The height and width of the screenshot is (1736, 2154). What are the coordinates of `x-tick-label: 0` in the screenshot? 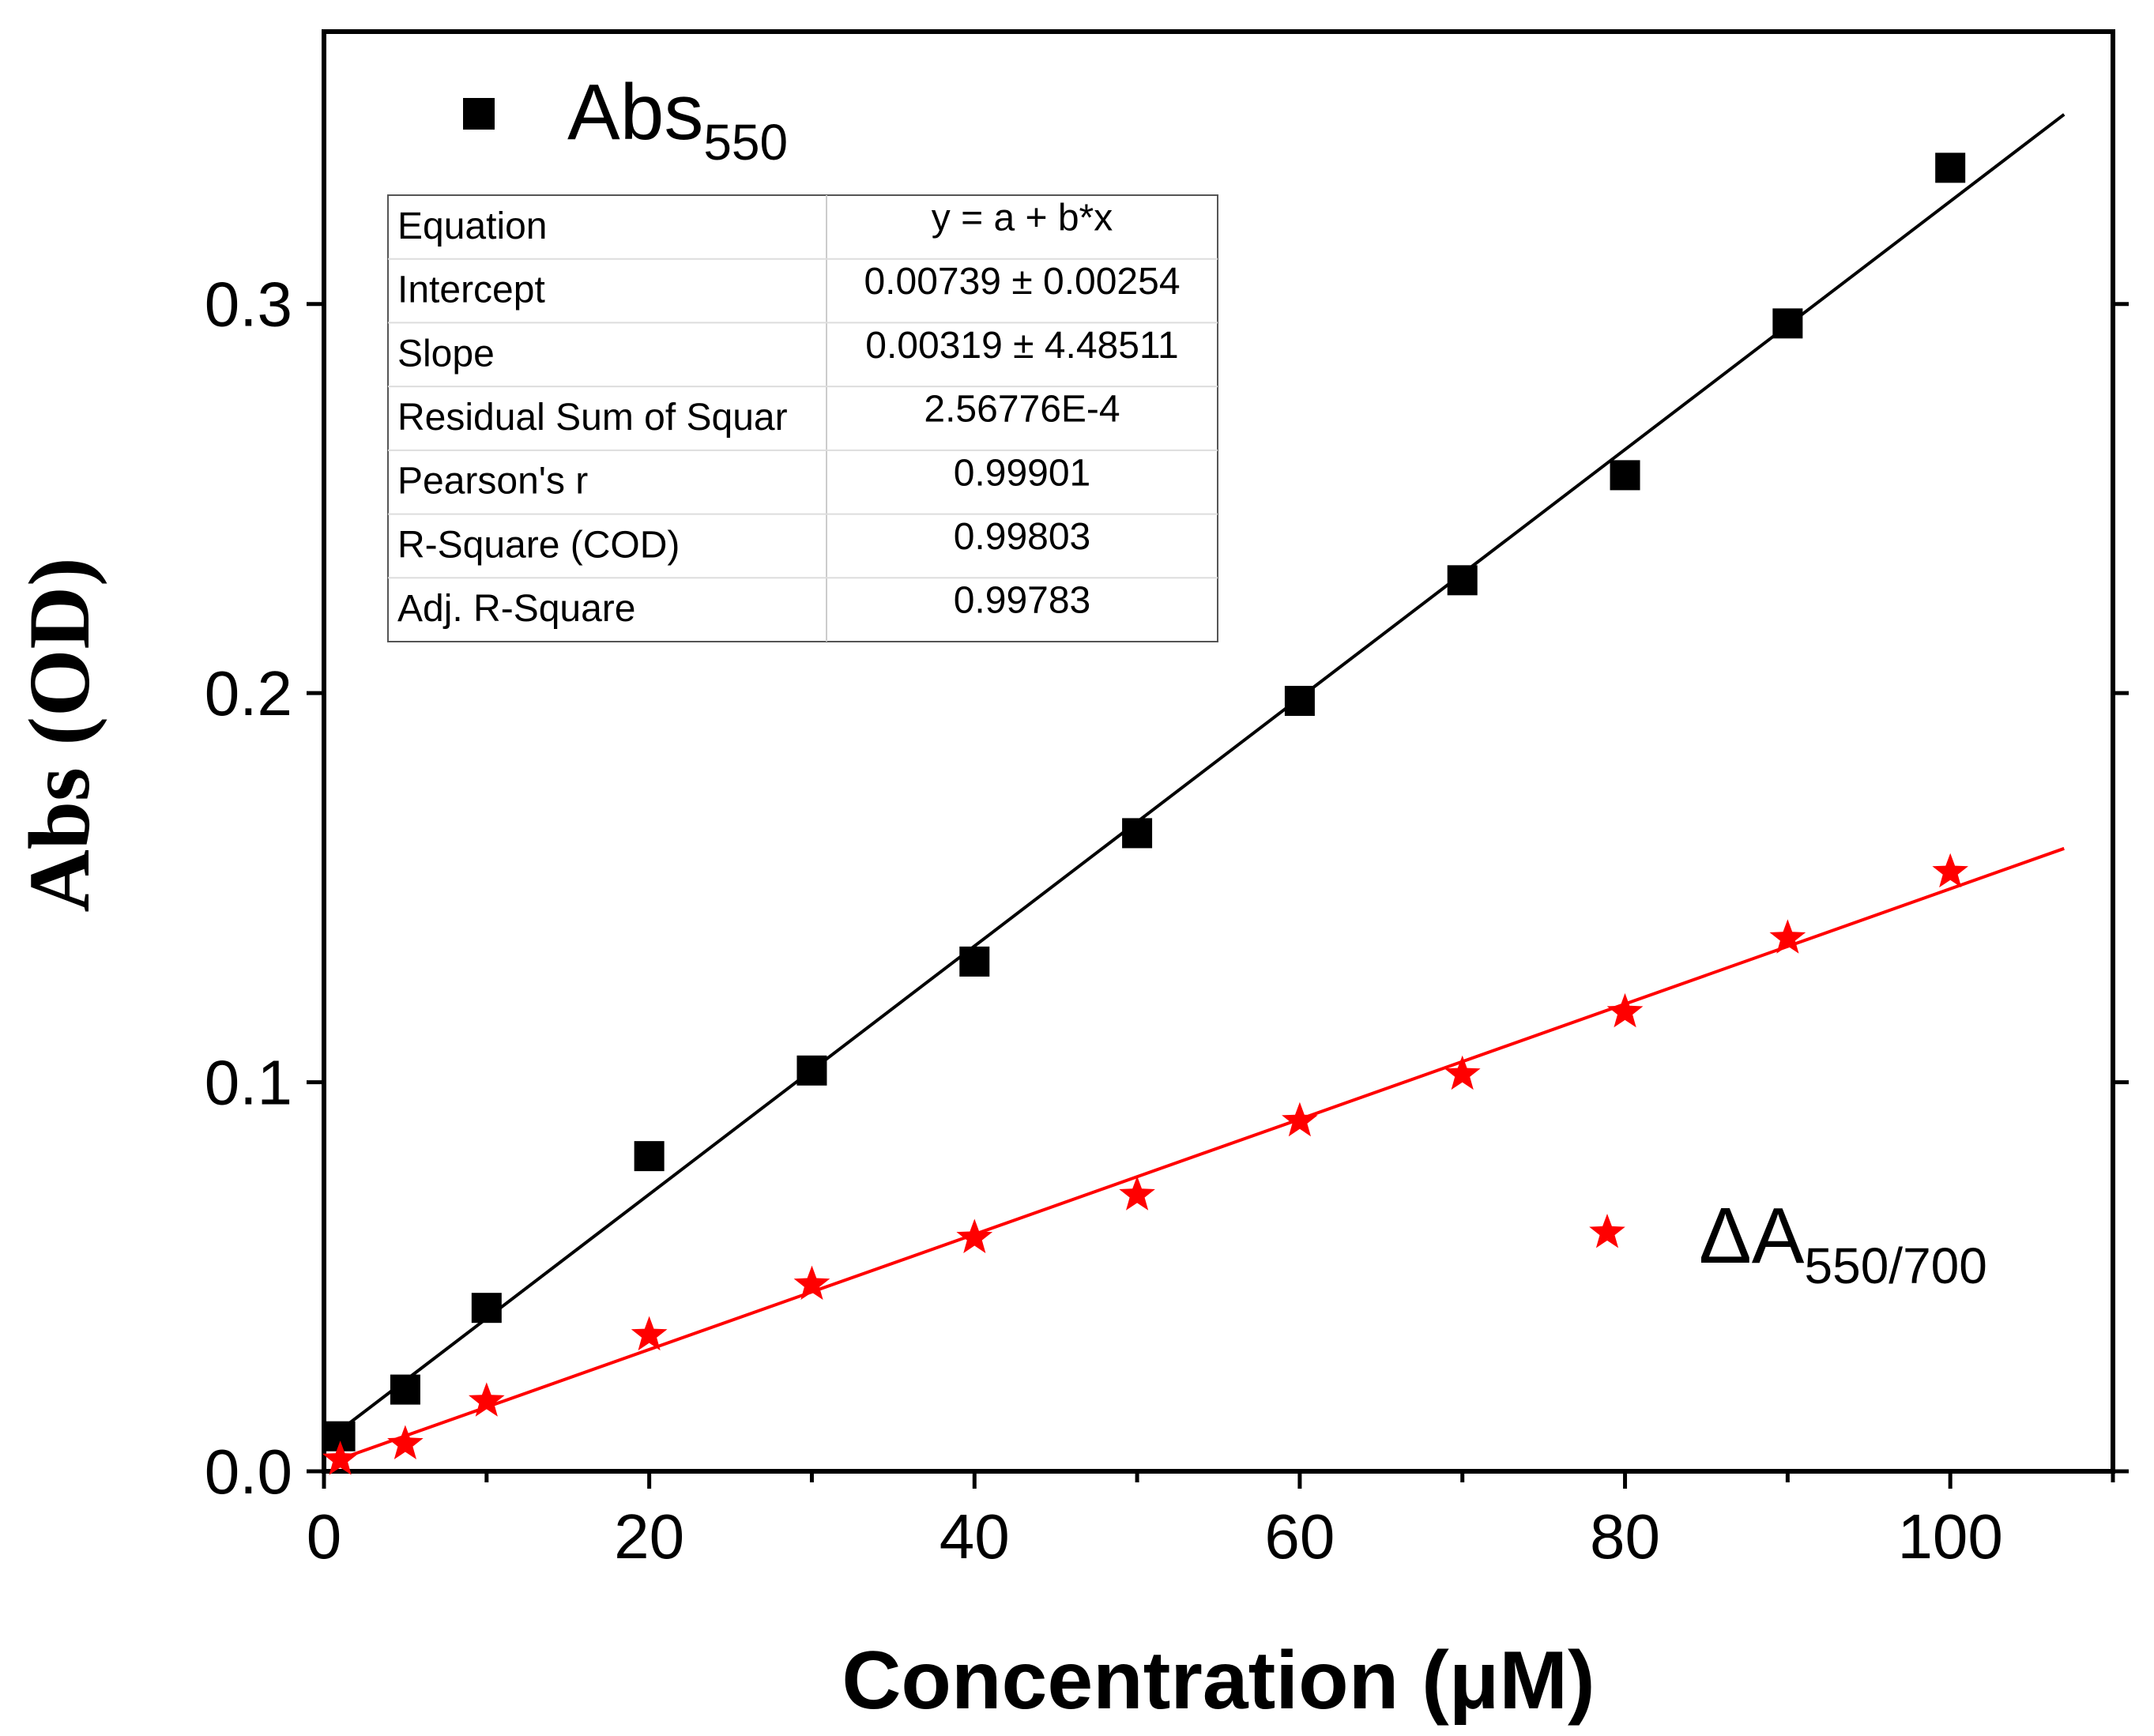 It's located at (324, 1536).